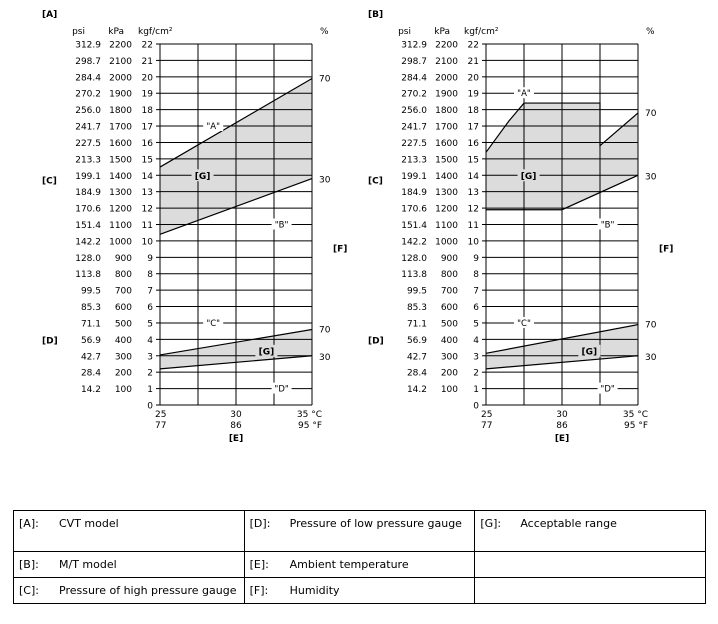  What do you see at coordinates (259, 590) in the screenshot?
I see `legend-code: [F]:` at bounding box center [259, 590].